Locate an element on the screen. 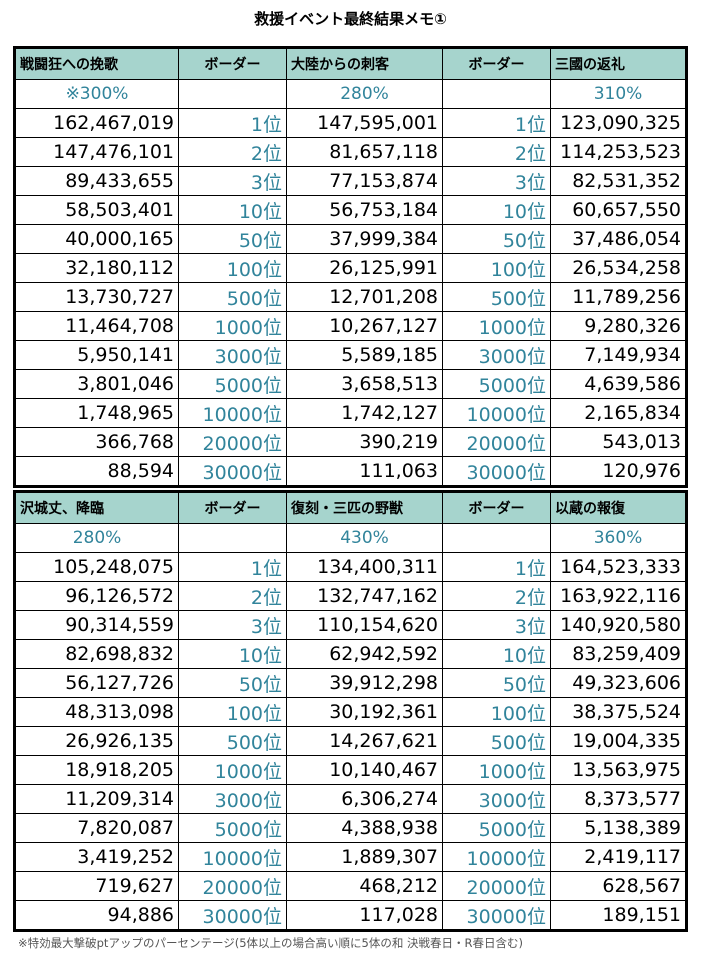  score-cell: 1,742,127 is located at coordinates (364, 413).